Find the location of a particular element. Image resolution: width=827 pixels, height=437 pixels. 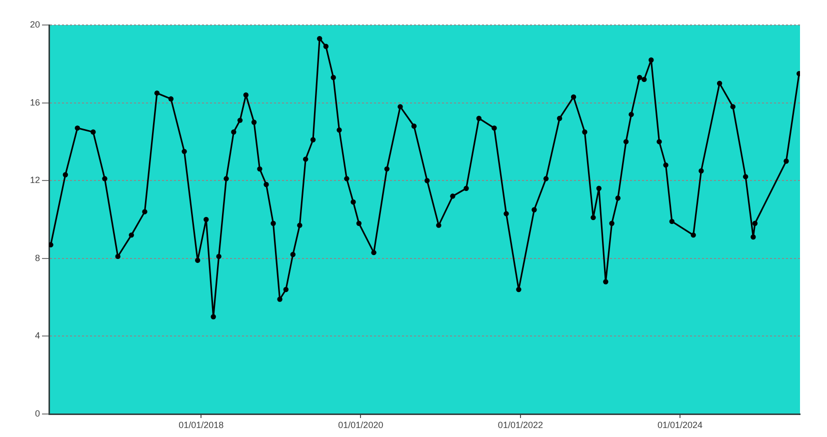

y-tick-label: 8 is located at coordinates (37, 257).